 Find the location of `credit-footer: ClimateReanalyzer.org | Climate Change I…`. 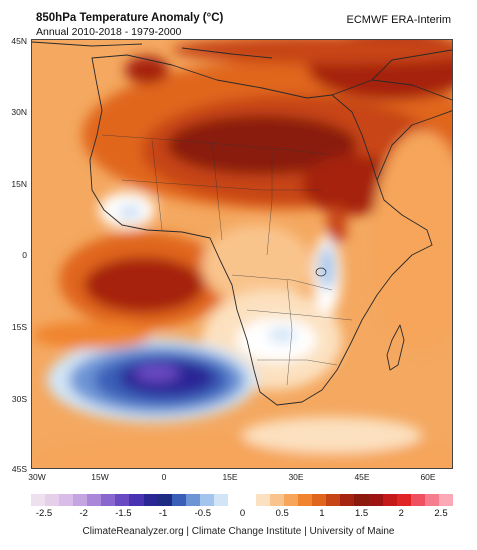

credit-footer: ClimateReanalyzer.org | Climate Change I… is located at coordinates (238, 531).